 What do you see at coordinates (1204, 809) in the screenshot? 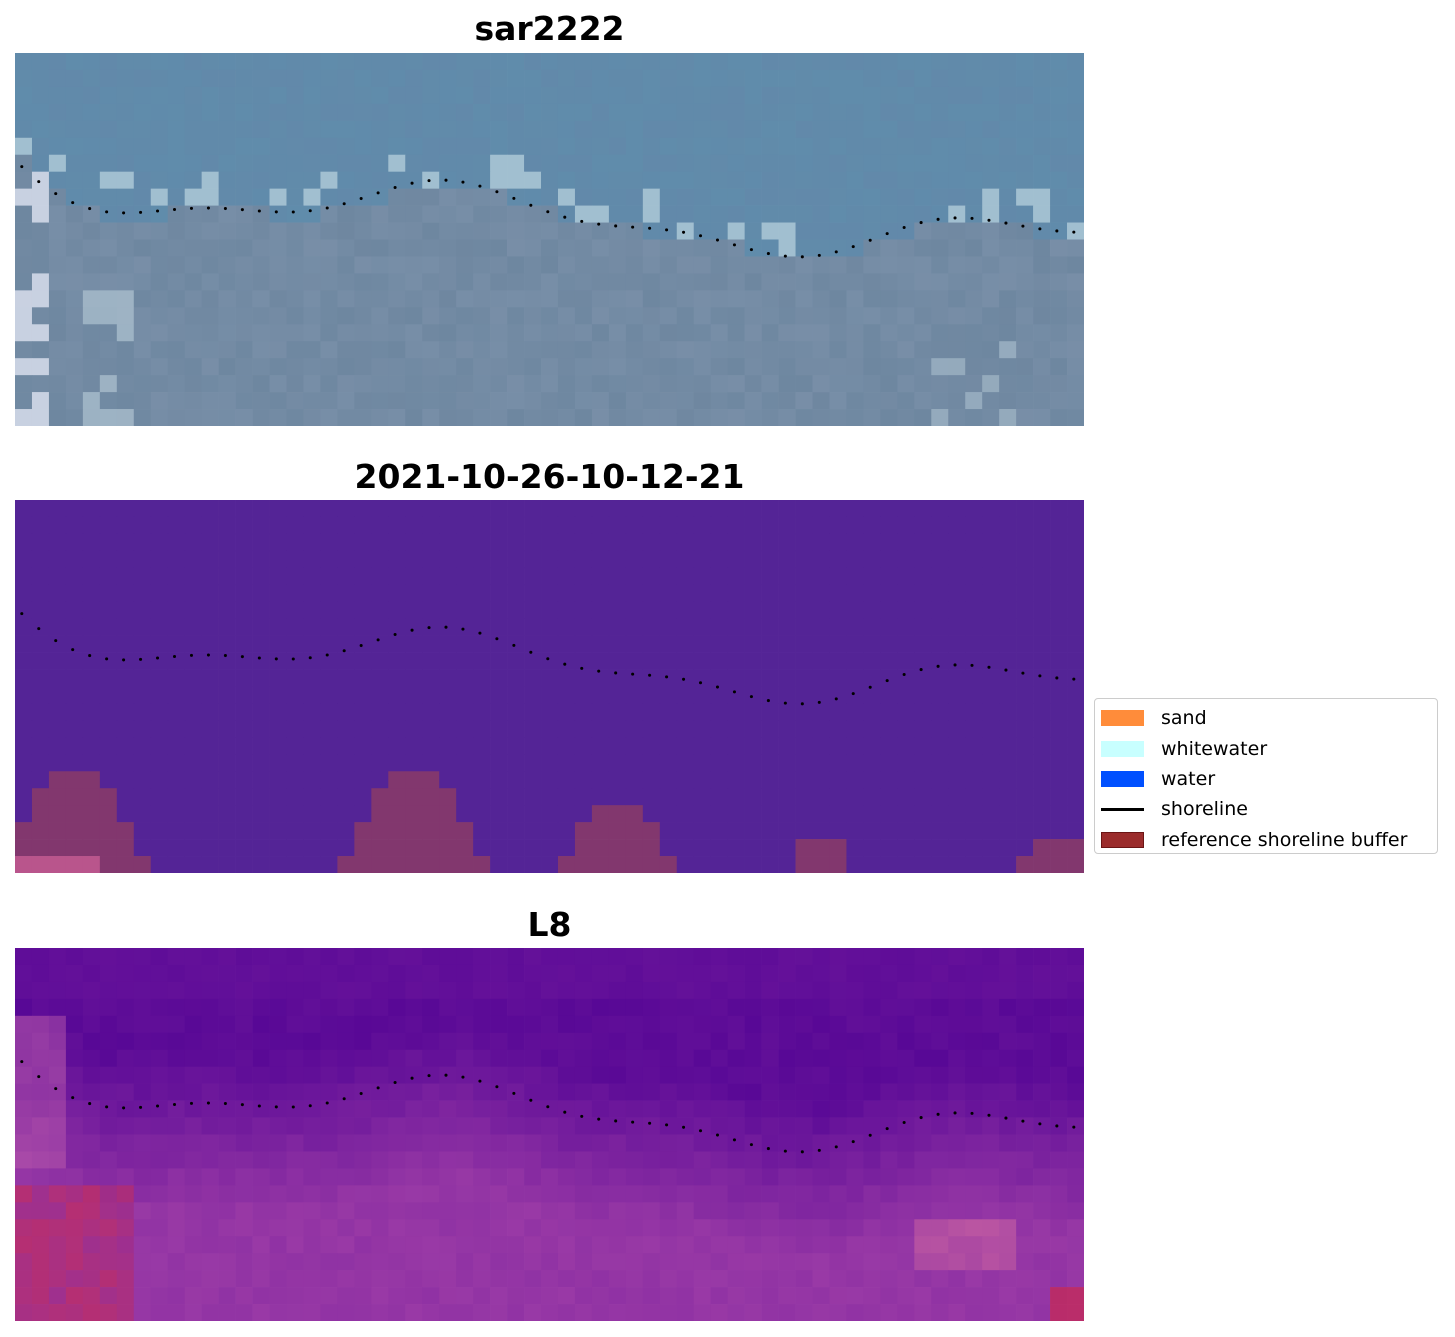
I see `legend-label-shoreline: shoreline` at bounding box center [1204, 809].